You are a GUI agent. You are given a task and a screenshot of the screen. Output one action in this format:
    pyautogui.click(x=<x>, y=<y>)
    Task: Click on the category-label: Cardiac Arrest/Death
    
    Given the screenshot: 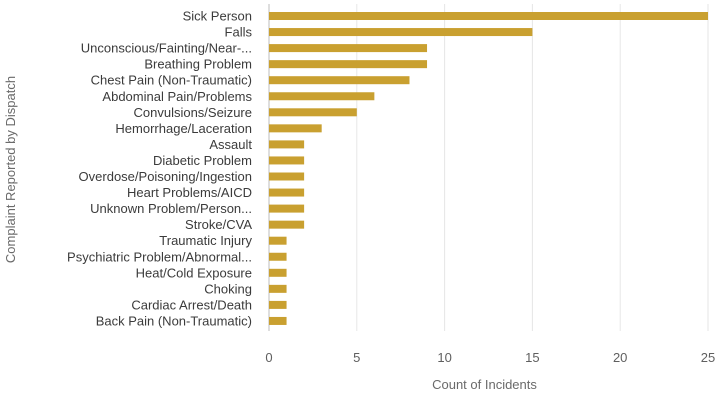 What is the action you would take?
    pyautogui.click(x=191, y=304)
    